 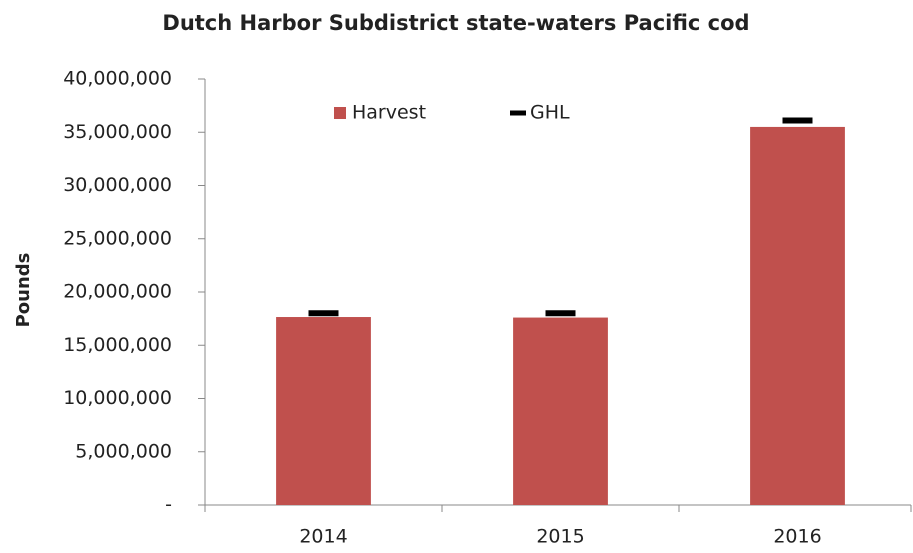 What do you see at coordinates (560, 537) in the screenshot?
I see `x-tick-label: 2015` at bounding box center [560, 537].